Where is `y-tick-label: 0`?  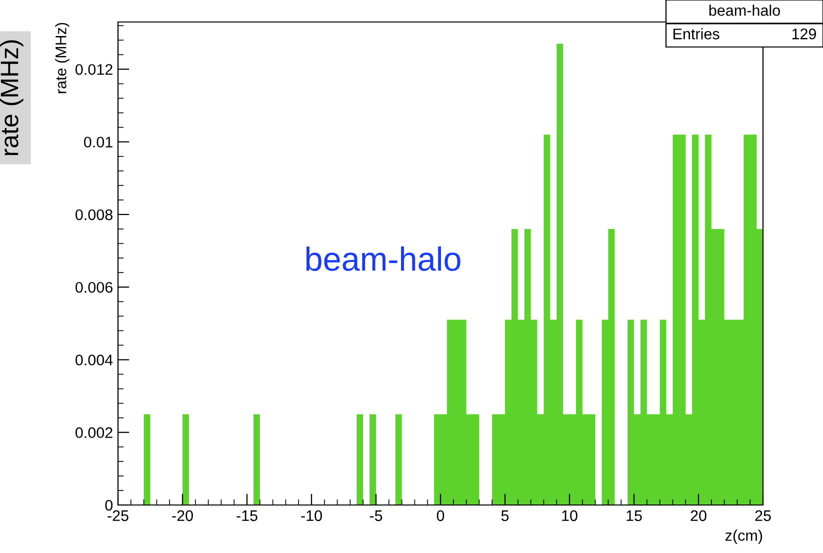
y-tick-label: 0 is located at coordinates (109, 505).